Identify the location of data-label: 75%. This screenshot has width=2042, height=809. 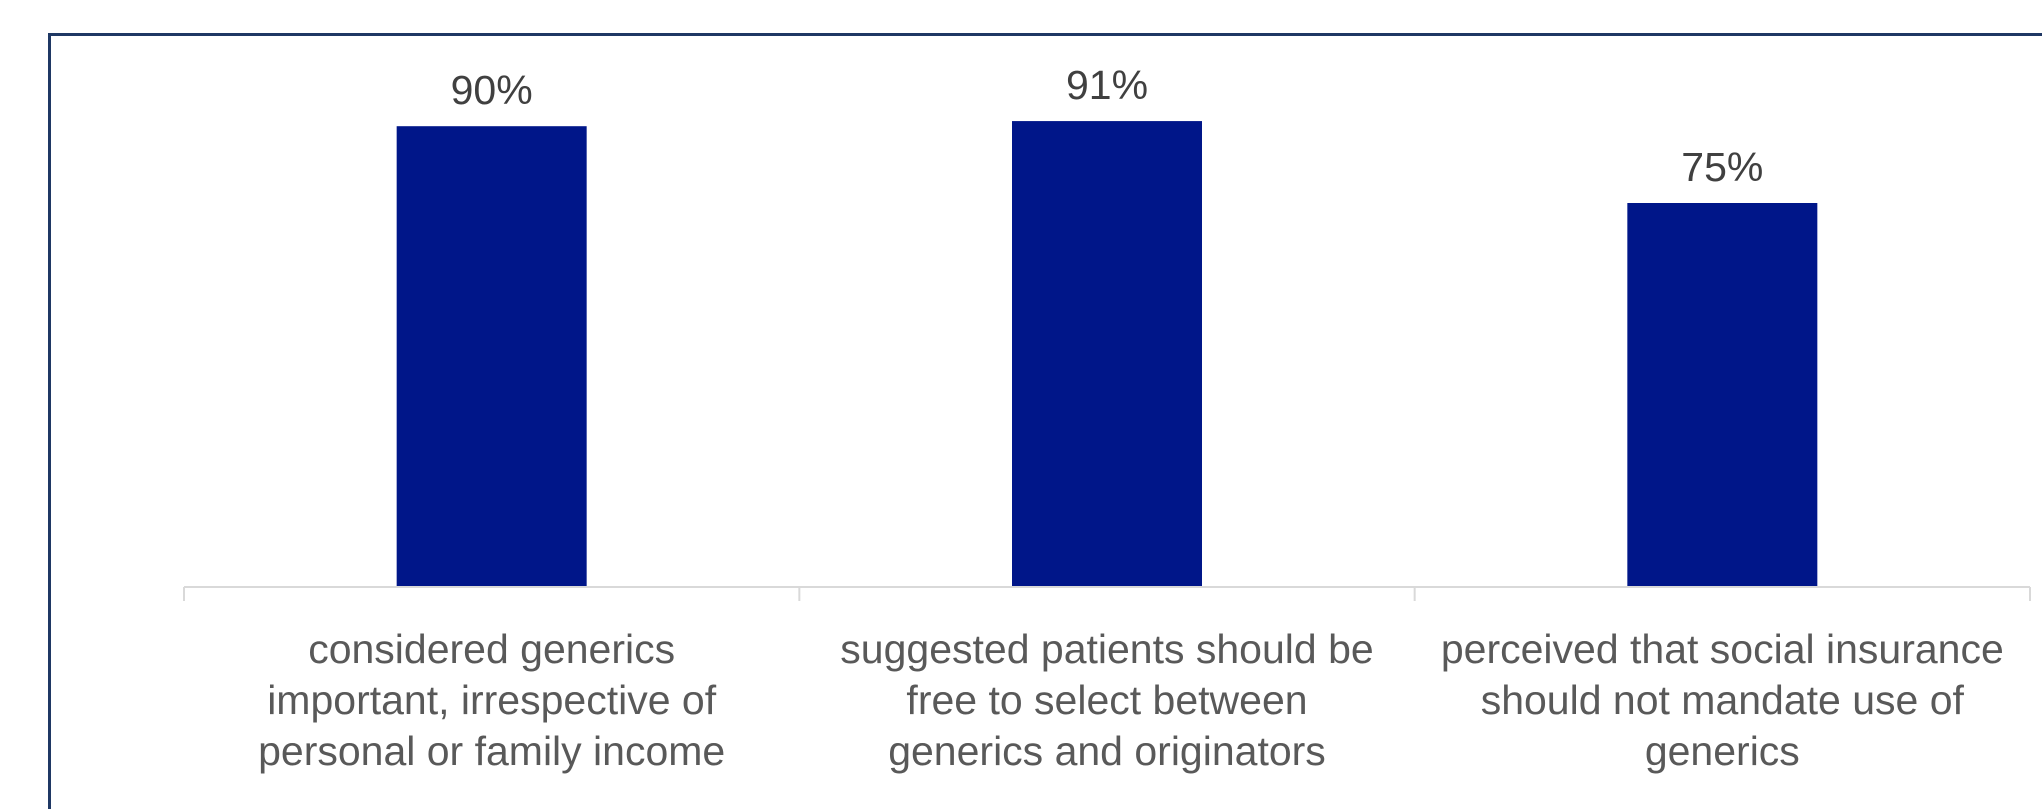
(1722, 167).